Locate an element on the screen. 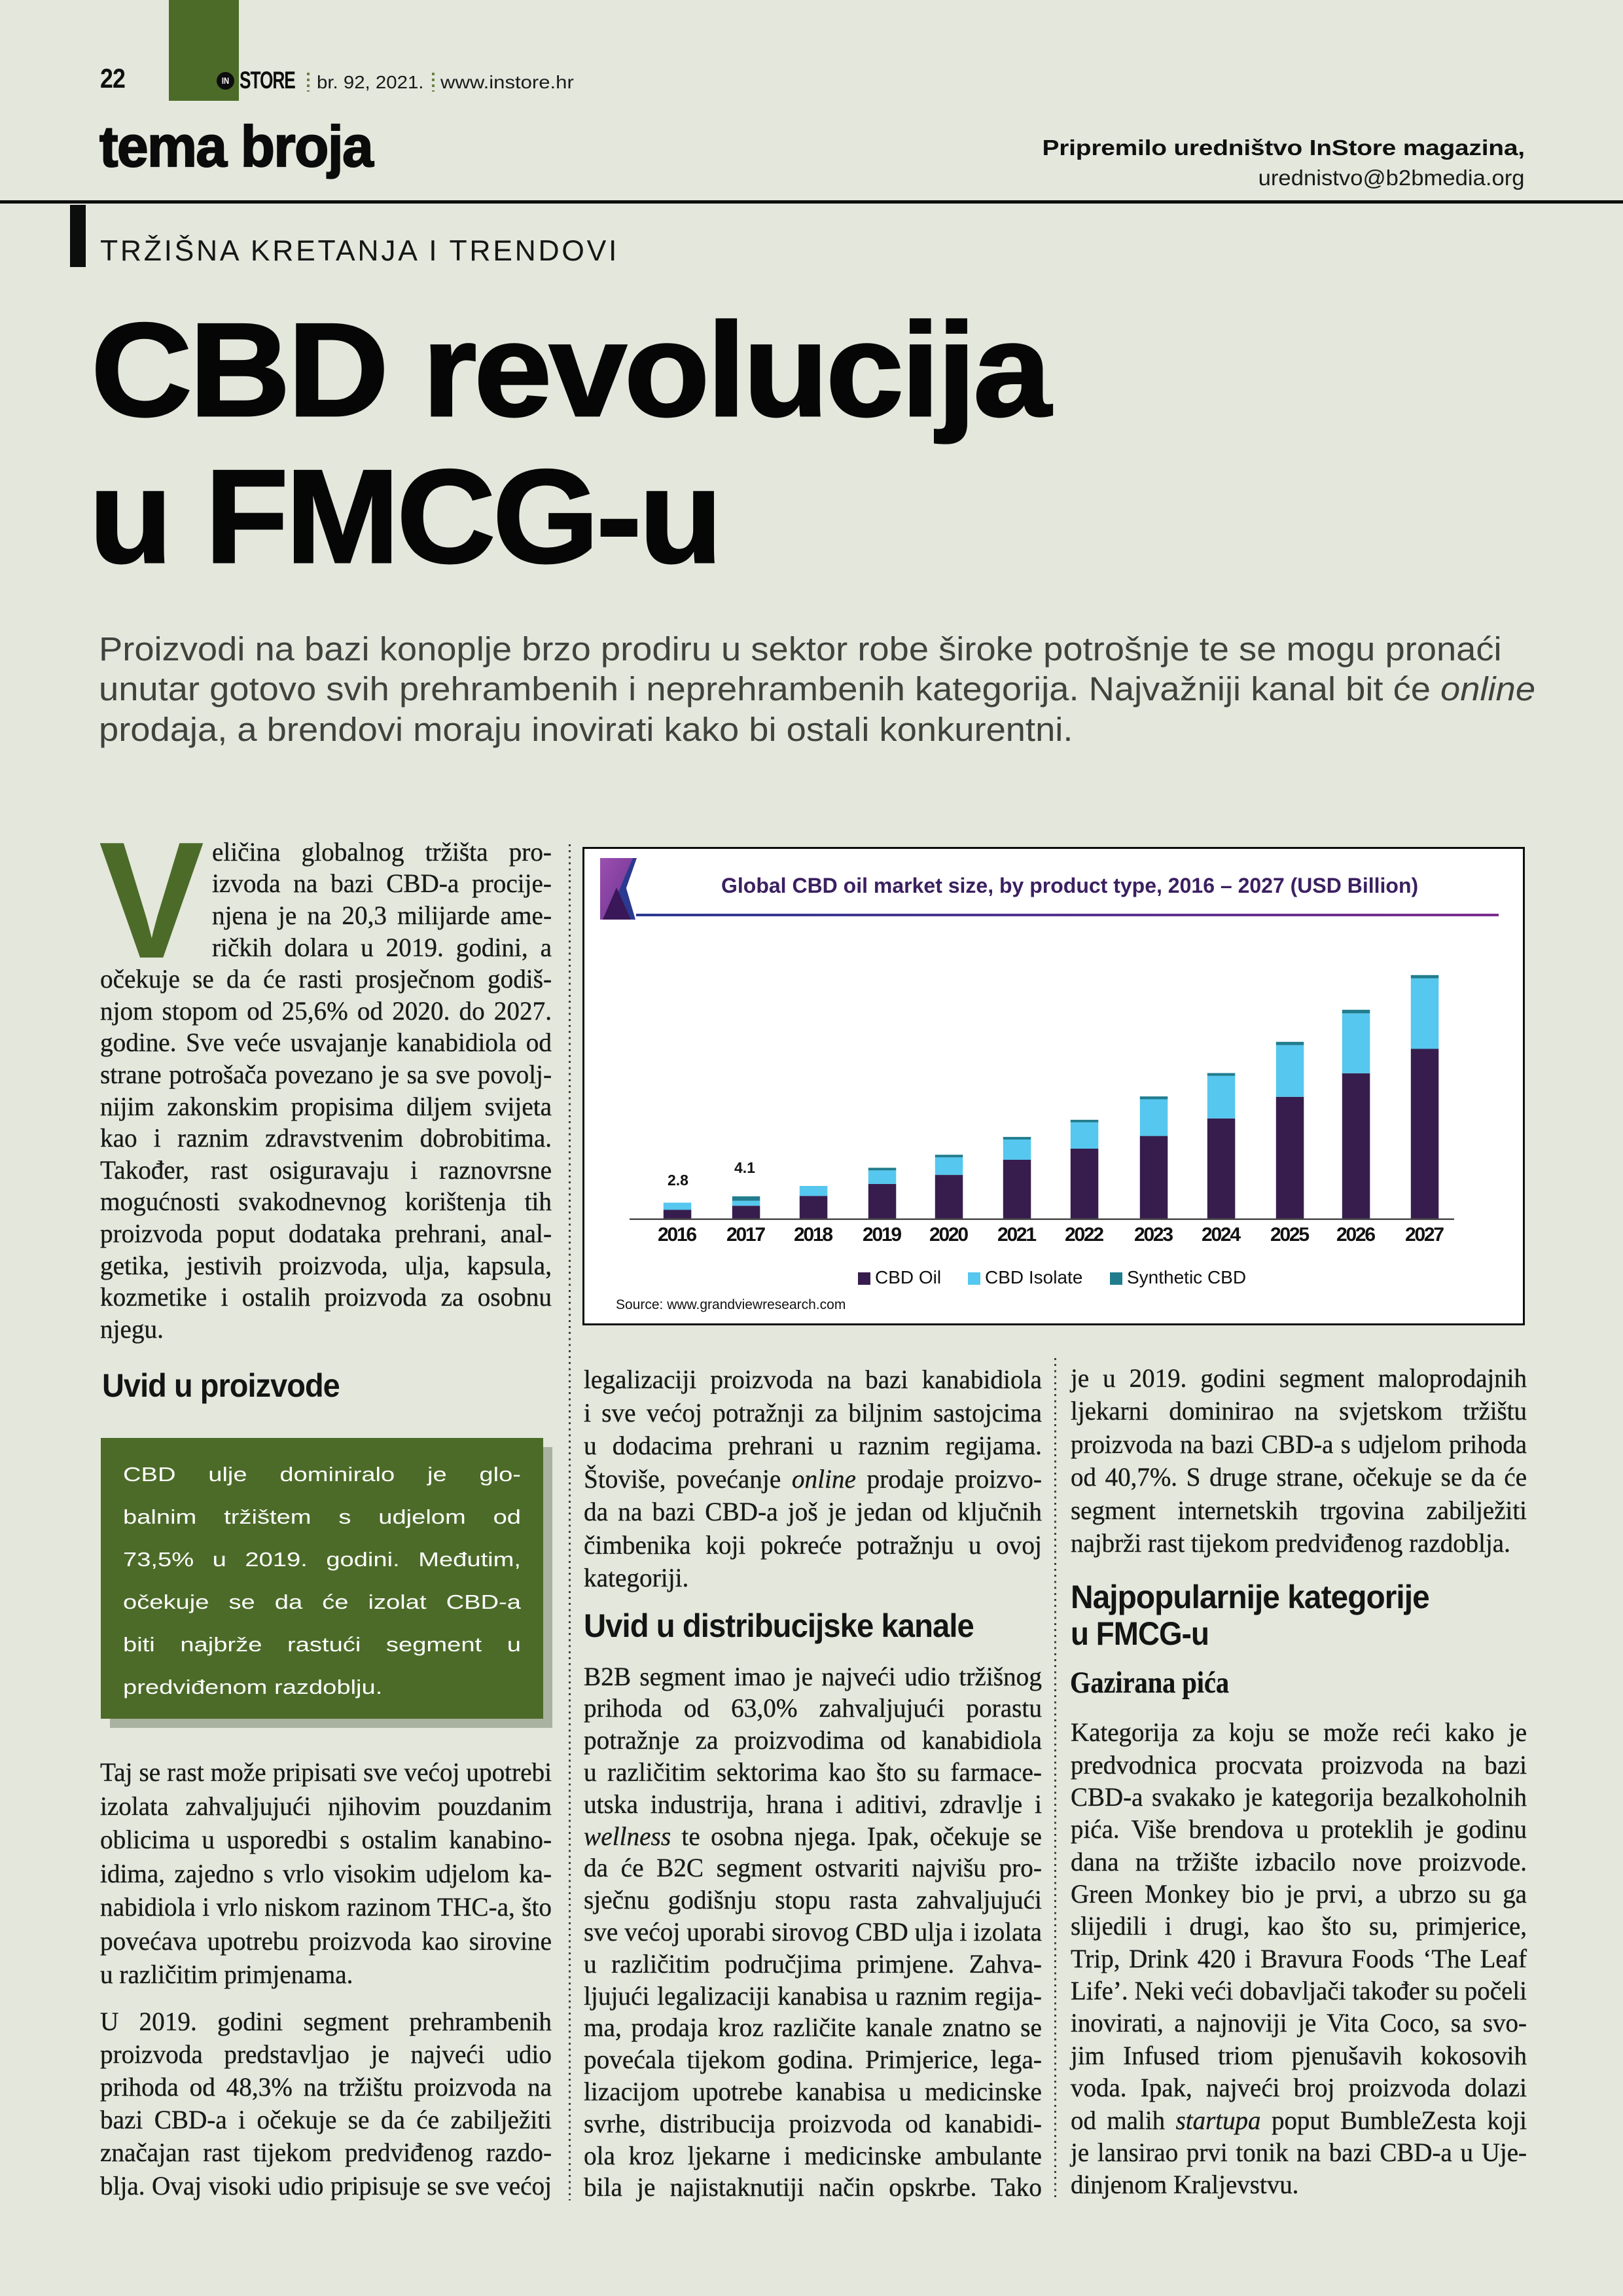  svg-text:Source: www.grandviewresearch.: Source: www.grandviewresearch.com is located at coordinates (731, 1304).